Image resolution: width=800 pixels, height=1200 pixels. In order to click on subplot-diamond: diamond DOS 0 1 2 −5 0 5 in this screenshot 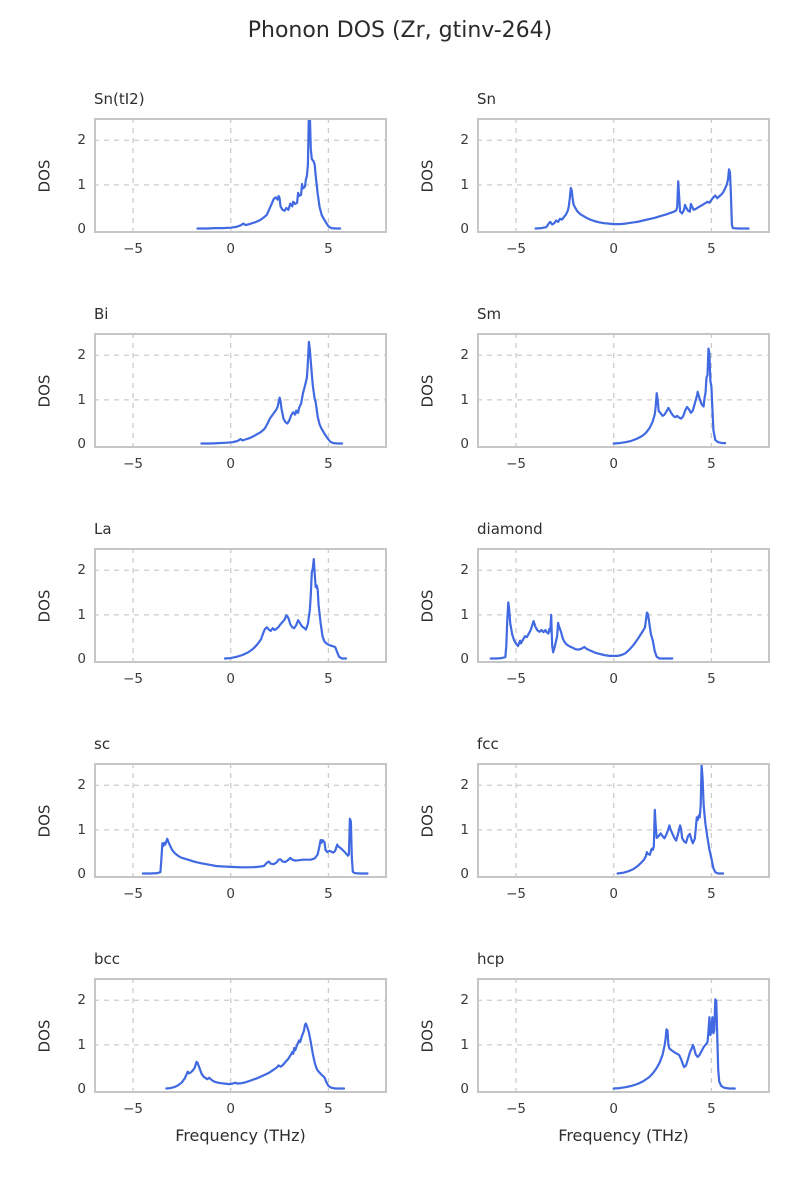, I will do `click(591, 618)`.